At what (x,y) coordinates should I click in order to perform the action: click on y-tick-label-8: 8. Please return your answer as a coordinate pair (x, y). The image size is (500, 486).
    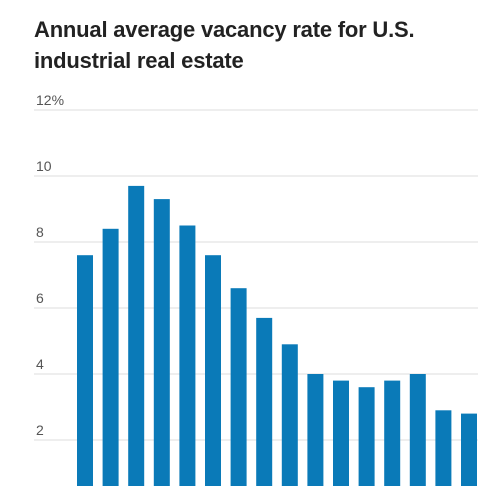
    Looking at the image, I should click on (40, 232).